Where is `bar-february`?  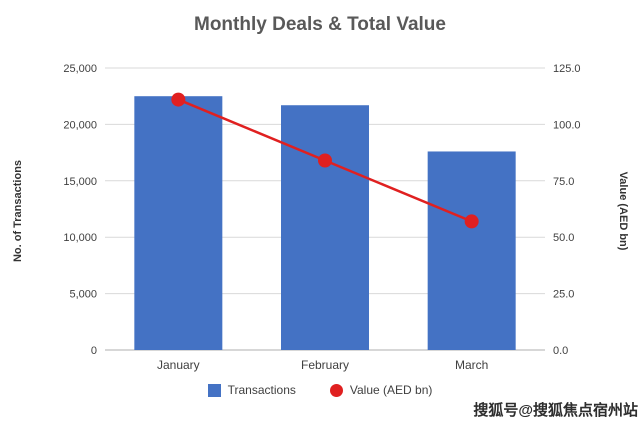 bar-february is located at coordinates (325, 227).